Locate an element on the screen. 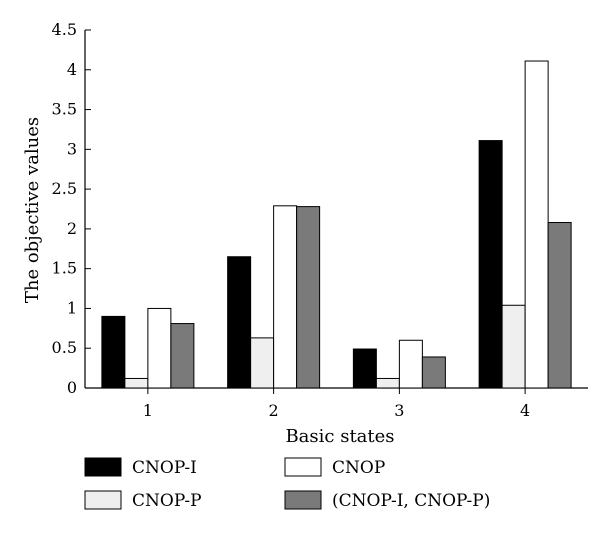  y-tick-label: 2.5 is located at coordinates (64, 188).